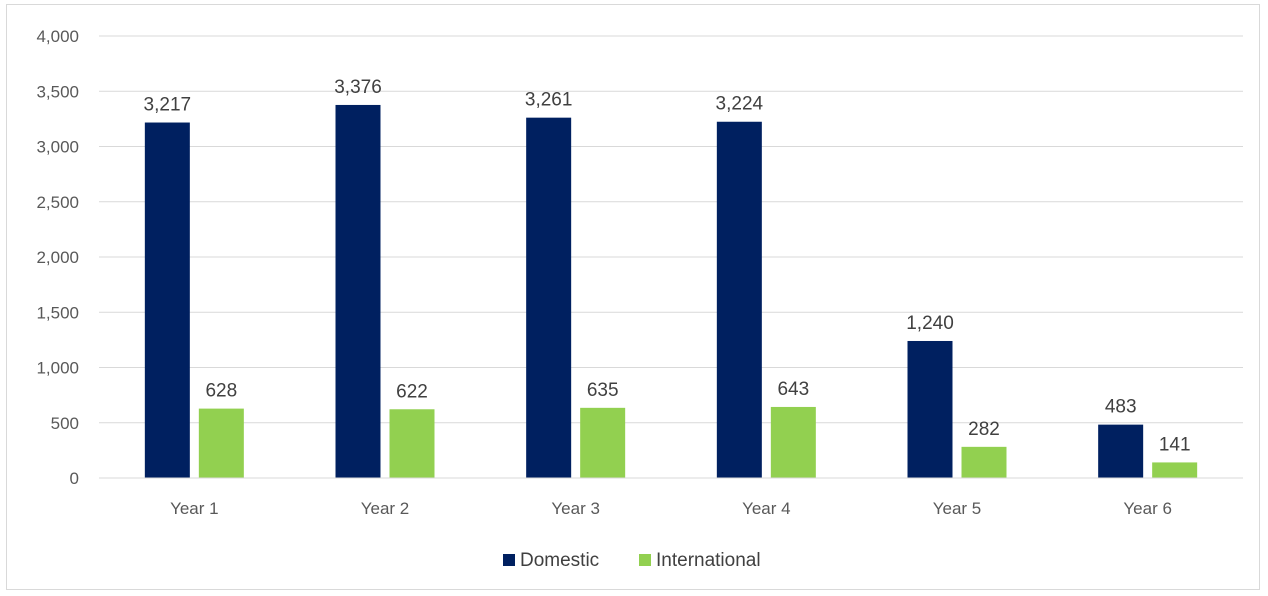  Describe the element at coordinates (1147, 508) in the screenshot. I see `x-tick-label: Year 6` at that location.